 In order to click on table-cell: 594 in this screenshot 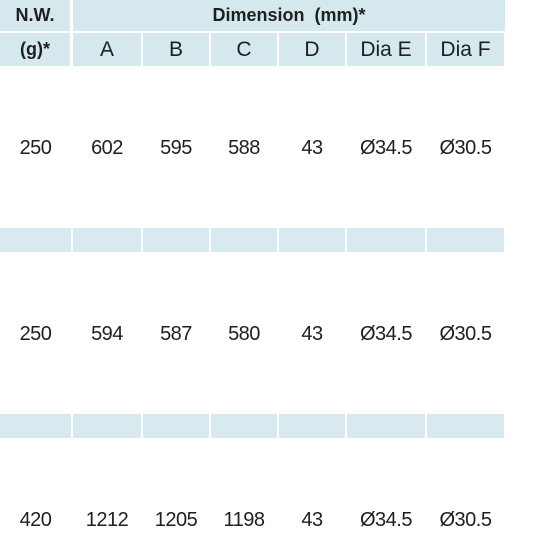, I will do `click(107, 333)`.